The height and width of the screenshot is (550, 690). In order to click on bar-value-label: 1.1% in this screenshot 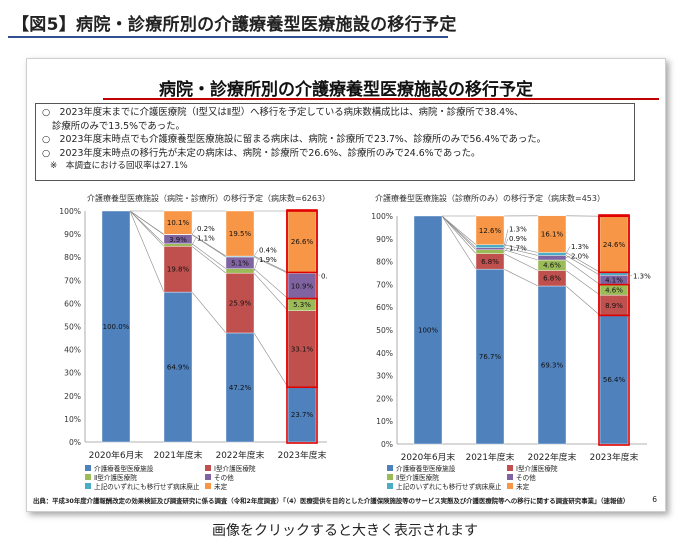, I will do `click(206, 238)`.